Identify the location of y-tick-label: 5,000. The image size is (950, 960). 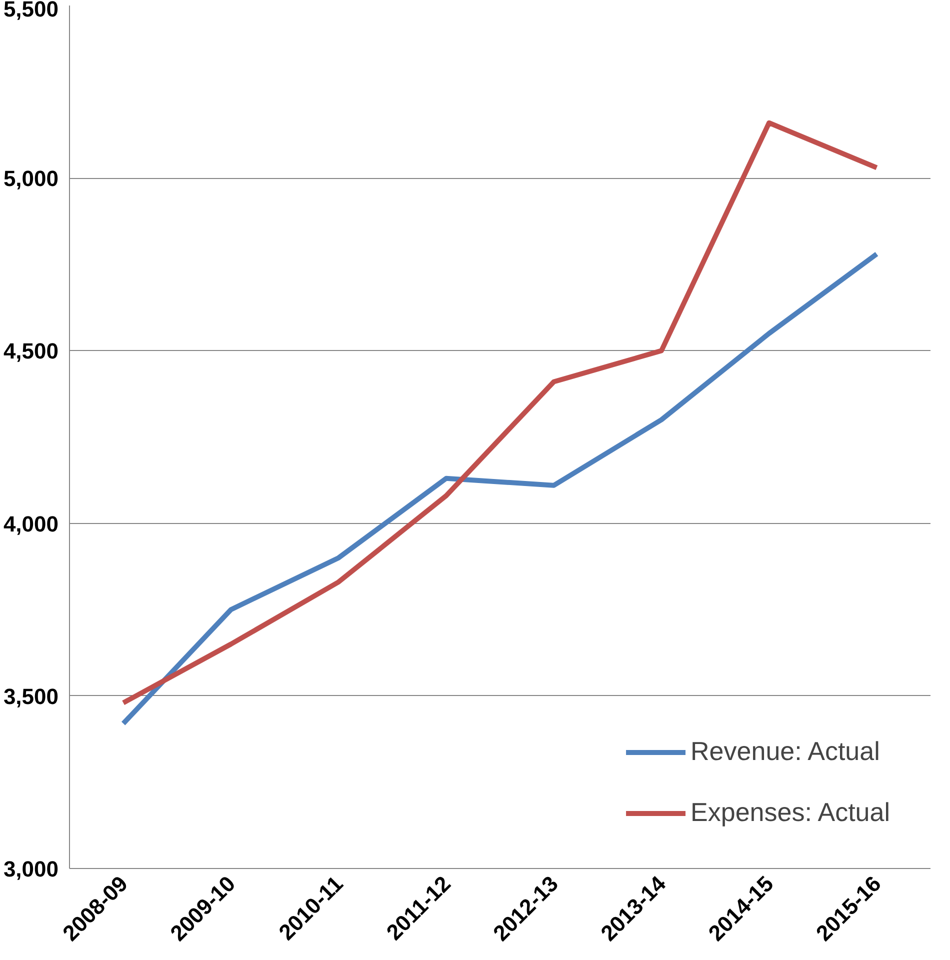
(31, 179).